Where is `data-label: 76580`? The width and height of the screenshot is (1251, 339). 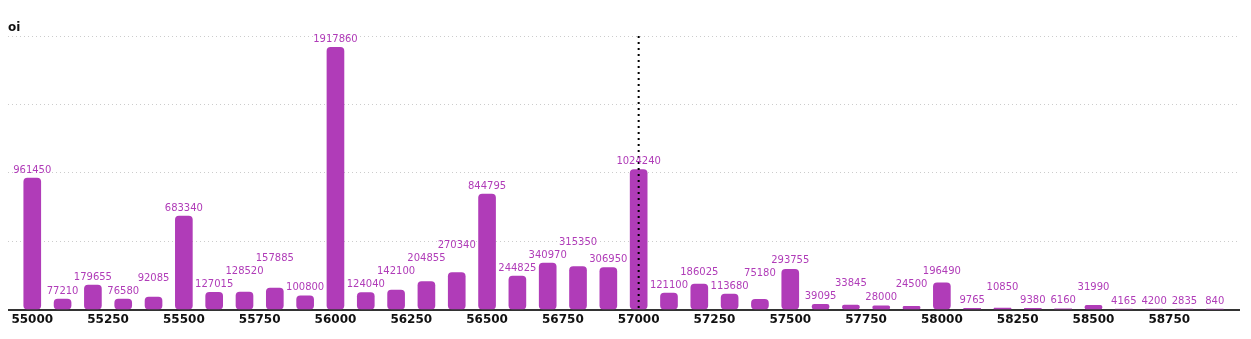
data-label: 76580 is located at coordinates (123, 290).